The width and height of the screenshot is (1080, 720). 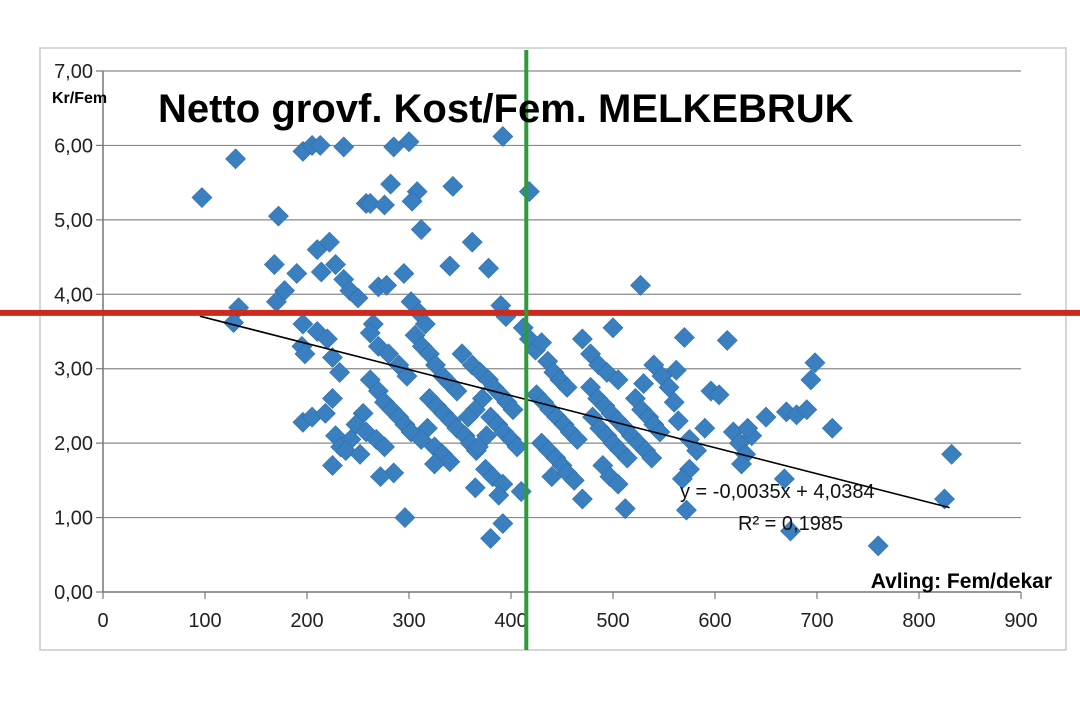 What do you see at coordinates (73, 593) in the screenshot?
I see `y-tick-label: 0,00` at bounding box center [73, 593].